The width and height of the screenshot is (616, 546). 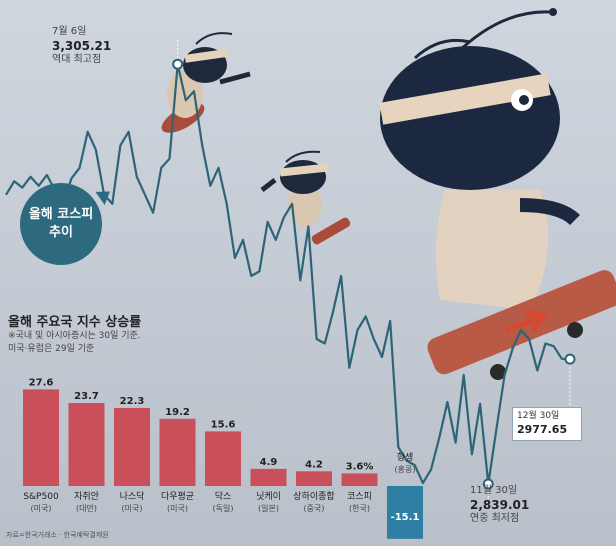 I want to click on high-annotation: 7월 6일 3,305.21 역대 최고점, so click(x=81, y=46).